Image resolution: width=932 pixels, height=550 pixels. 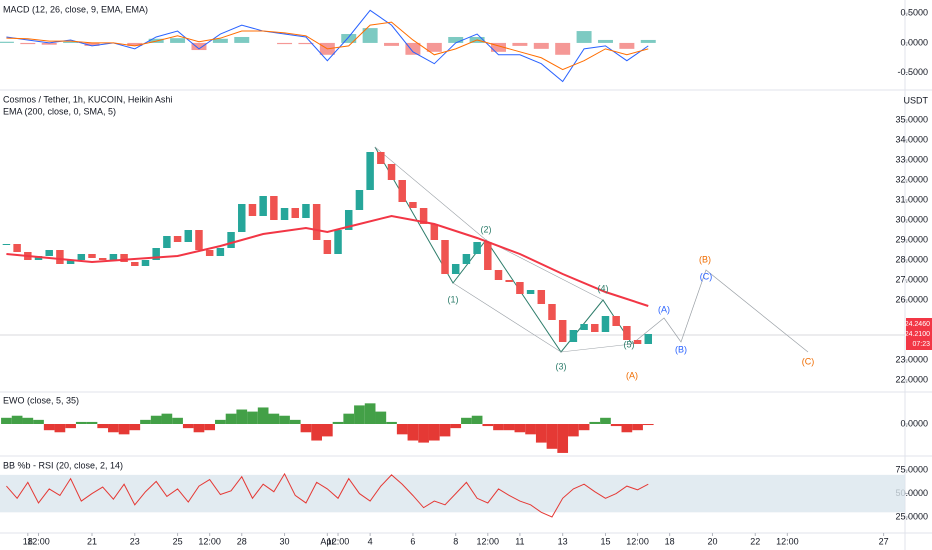 What do you see at coordinates (921, 344) in the screenshot?
I see `last-price-label: 07:23` at bounding box center [921, 344].